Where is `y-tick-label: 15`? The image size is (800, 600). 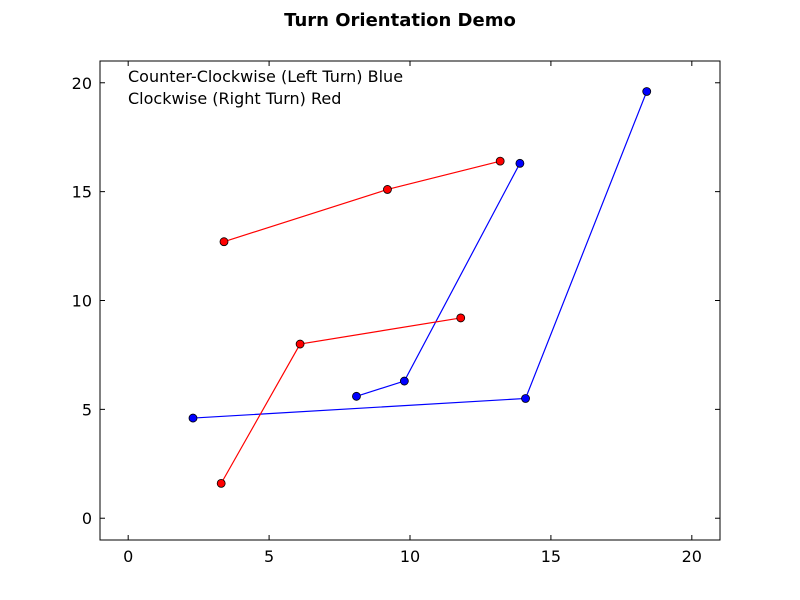 y-tick-label: 15 is located at coordinates (82, 192).